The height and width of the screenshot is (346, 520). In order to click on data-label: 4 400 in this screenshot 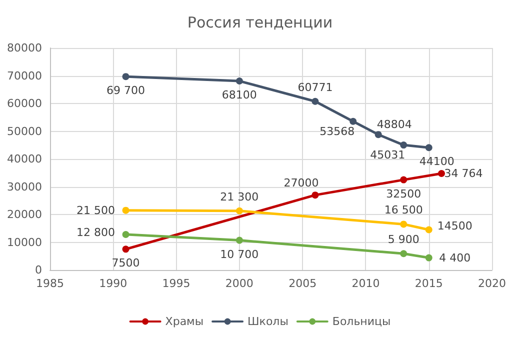, I will do `click(455, 257)`.